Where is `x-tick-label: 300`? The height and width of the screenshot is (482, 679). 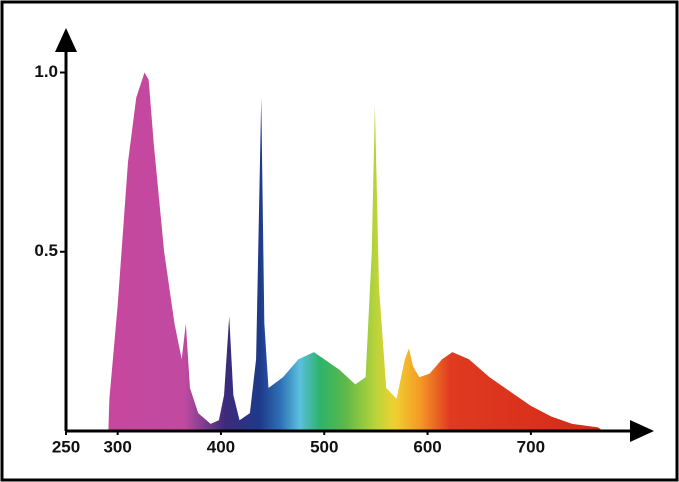
x-tick-label: 300 is located at coordinates (117, 446).